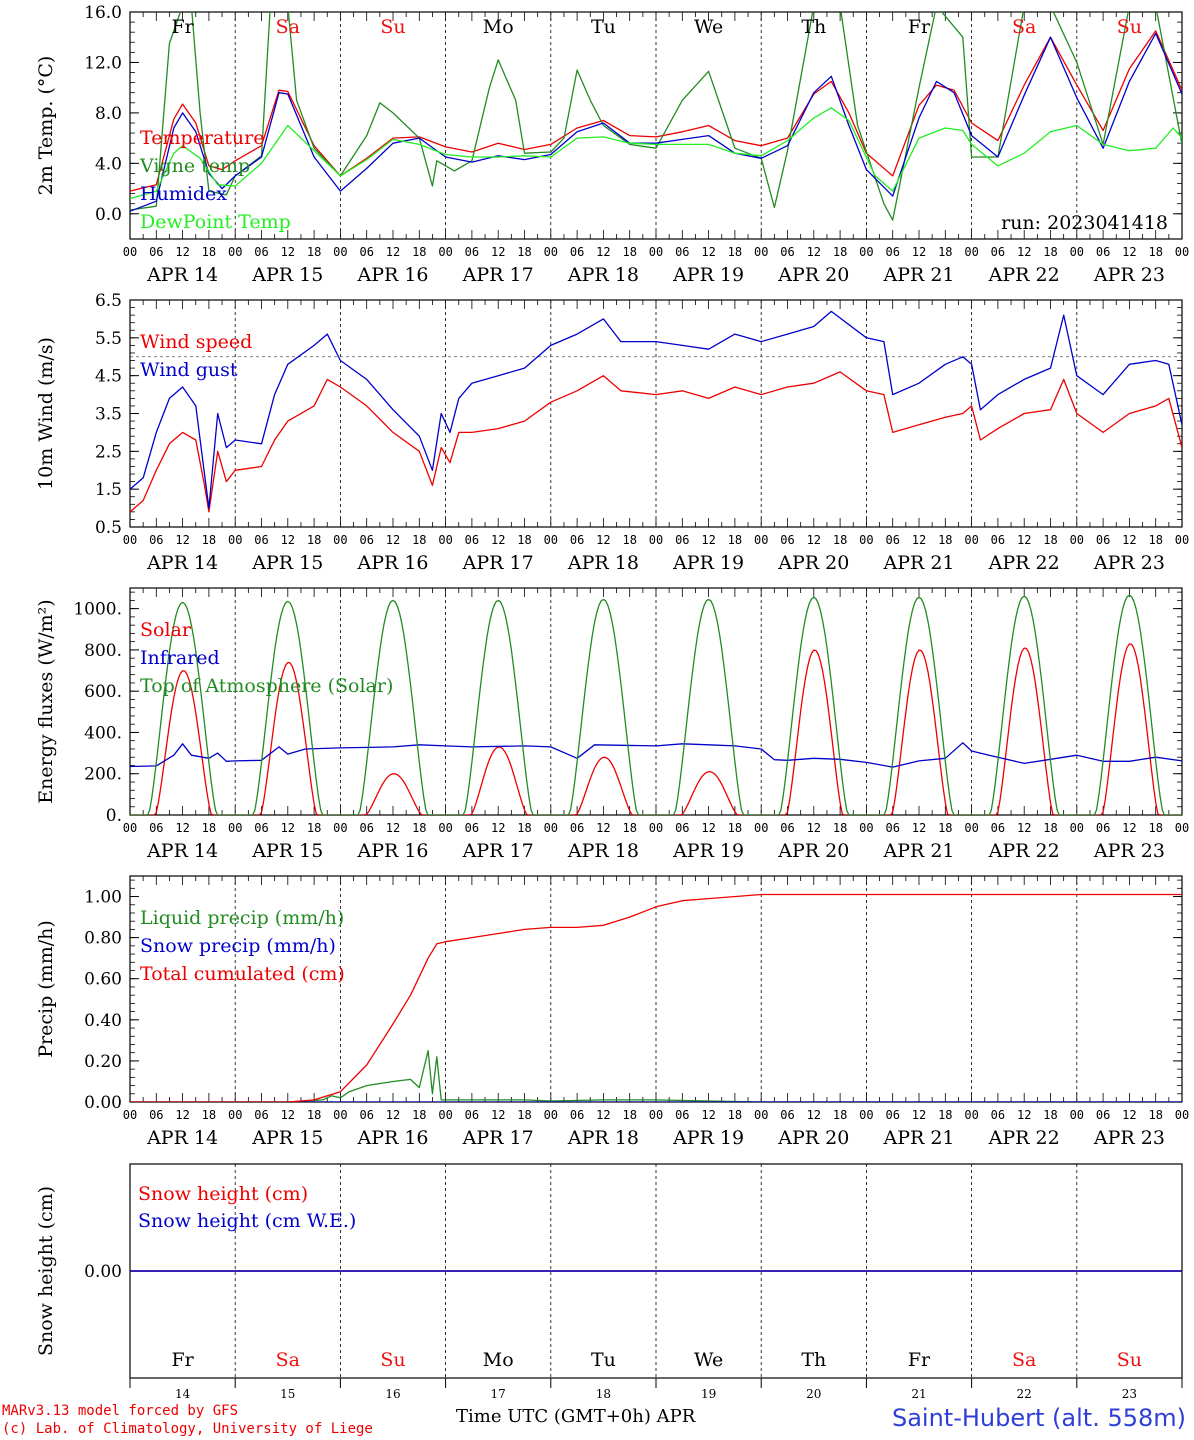 The height and width of the screenshot is (1440, 1194). Describe the element at coordinates (813, 1394) in the screenshot. I see `day-number-label: 20` at that location.